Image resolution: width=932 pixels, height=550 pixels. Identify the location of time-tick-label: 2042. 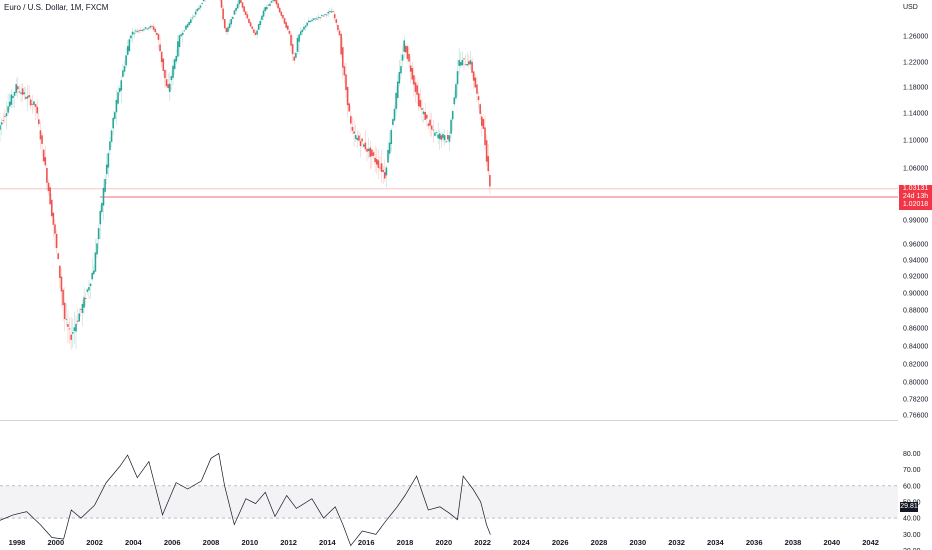
(870, 542).